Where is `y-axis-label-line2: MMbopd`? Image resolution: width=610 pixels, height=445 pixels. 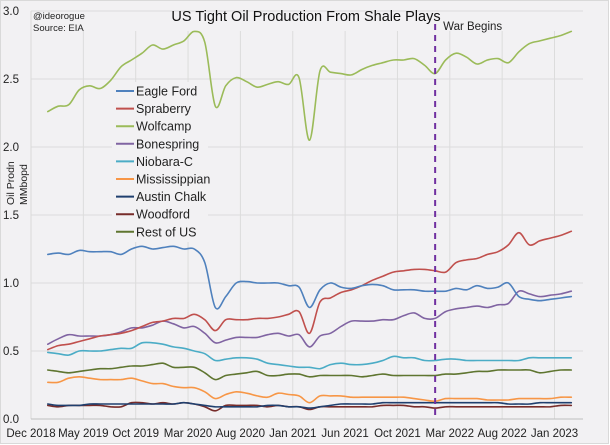 y-axis-label-line2: MMbopd is located at coordinates (24, 184).